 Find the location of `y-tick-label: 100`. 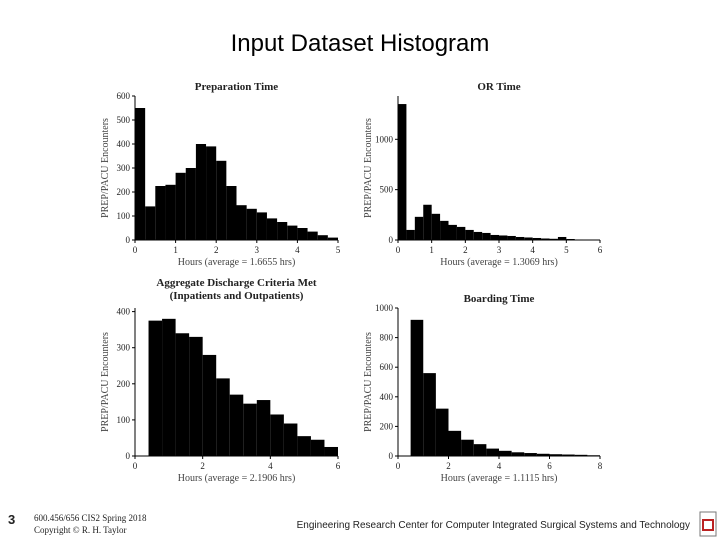

y-tick-label: 100 is located at coordinates (124, 216).